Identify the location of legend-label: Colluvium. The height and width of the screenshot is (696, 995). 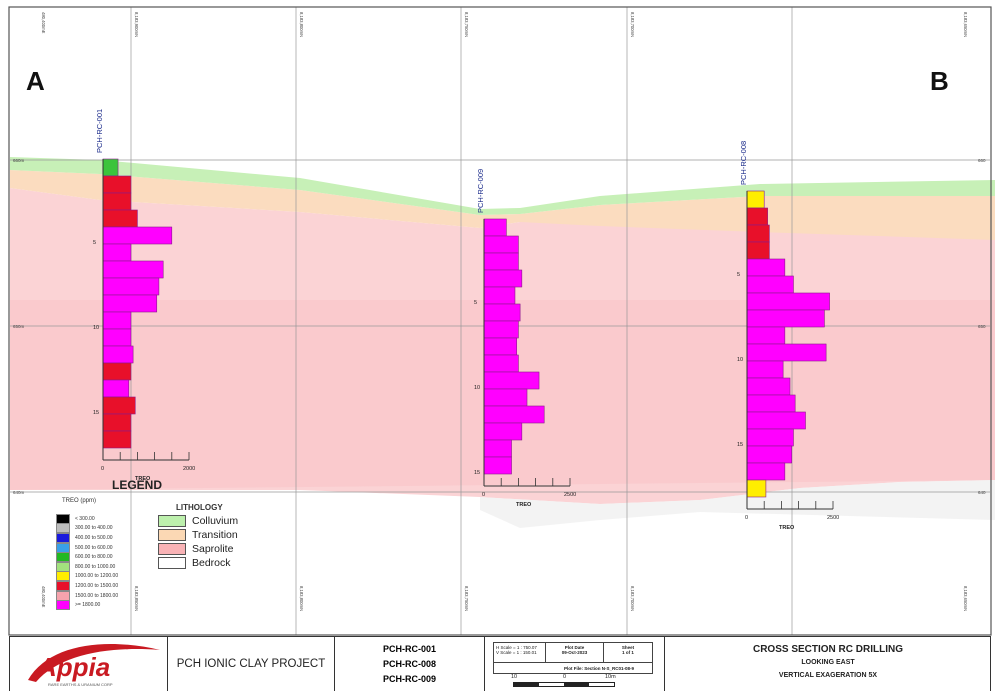
(215, 521).